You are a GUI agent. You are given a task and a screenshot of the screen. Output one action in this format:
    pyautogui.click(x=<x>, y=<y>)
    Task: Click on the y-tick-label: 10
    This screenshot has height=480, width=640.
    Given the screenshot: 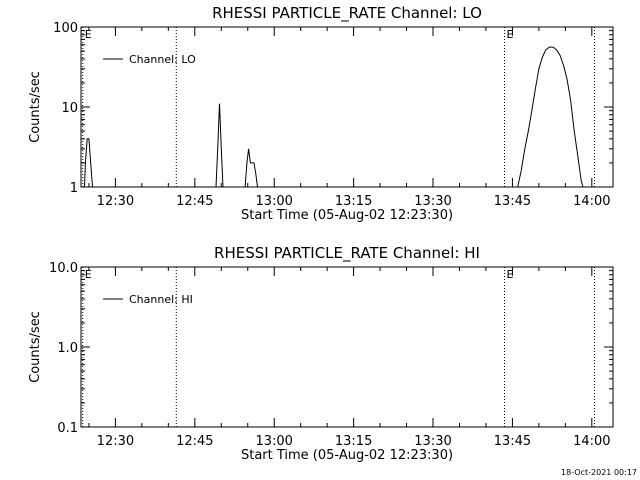 What is the action you would take?
    pyautogui.click(x=69, y=108)
    